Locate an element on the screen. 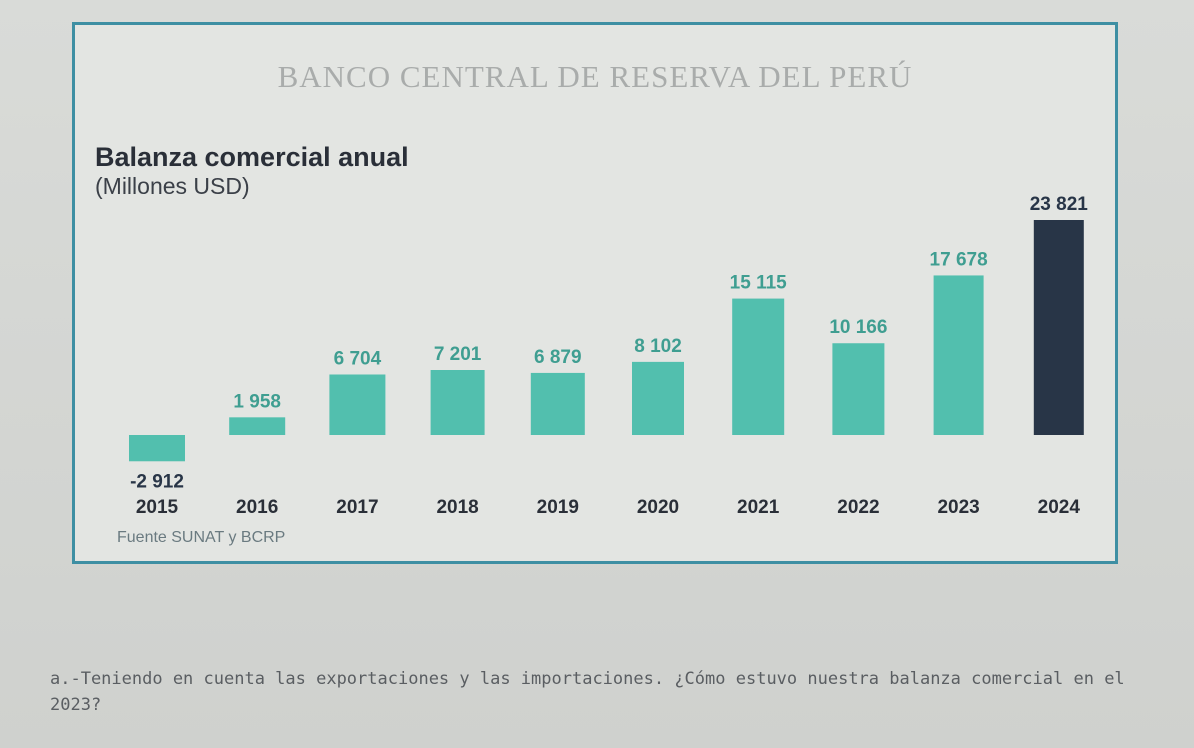 This screenshot has width=1194, height=748. x-tick-2021: 2021 is located at coordinates (758, 507).